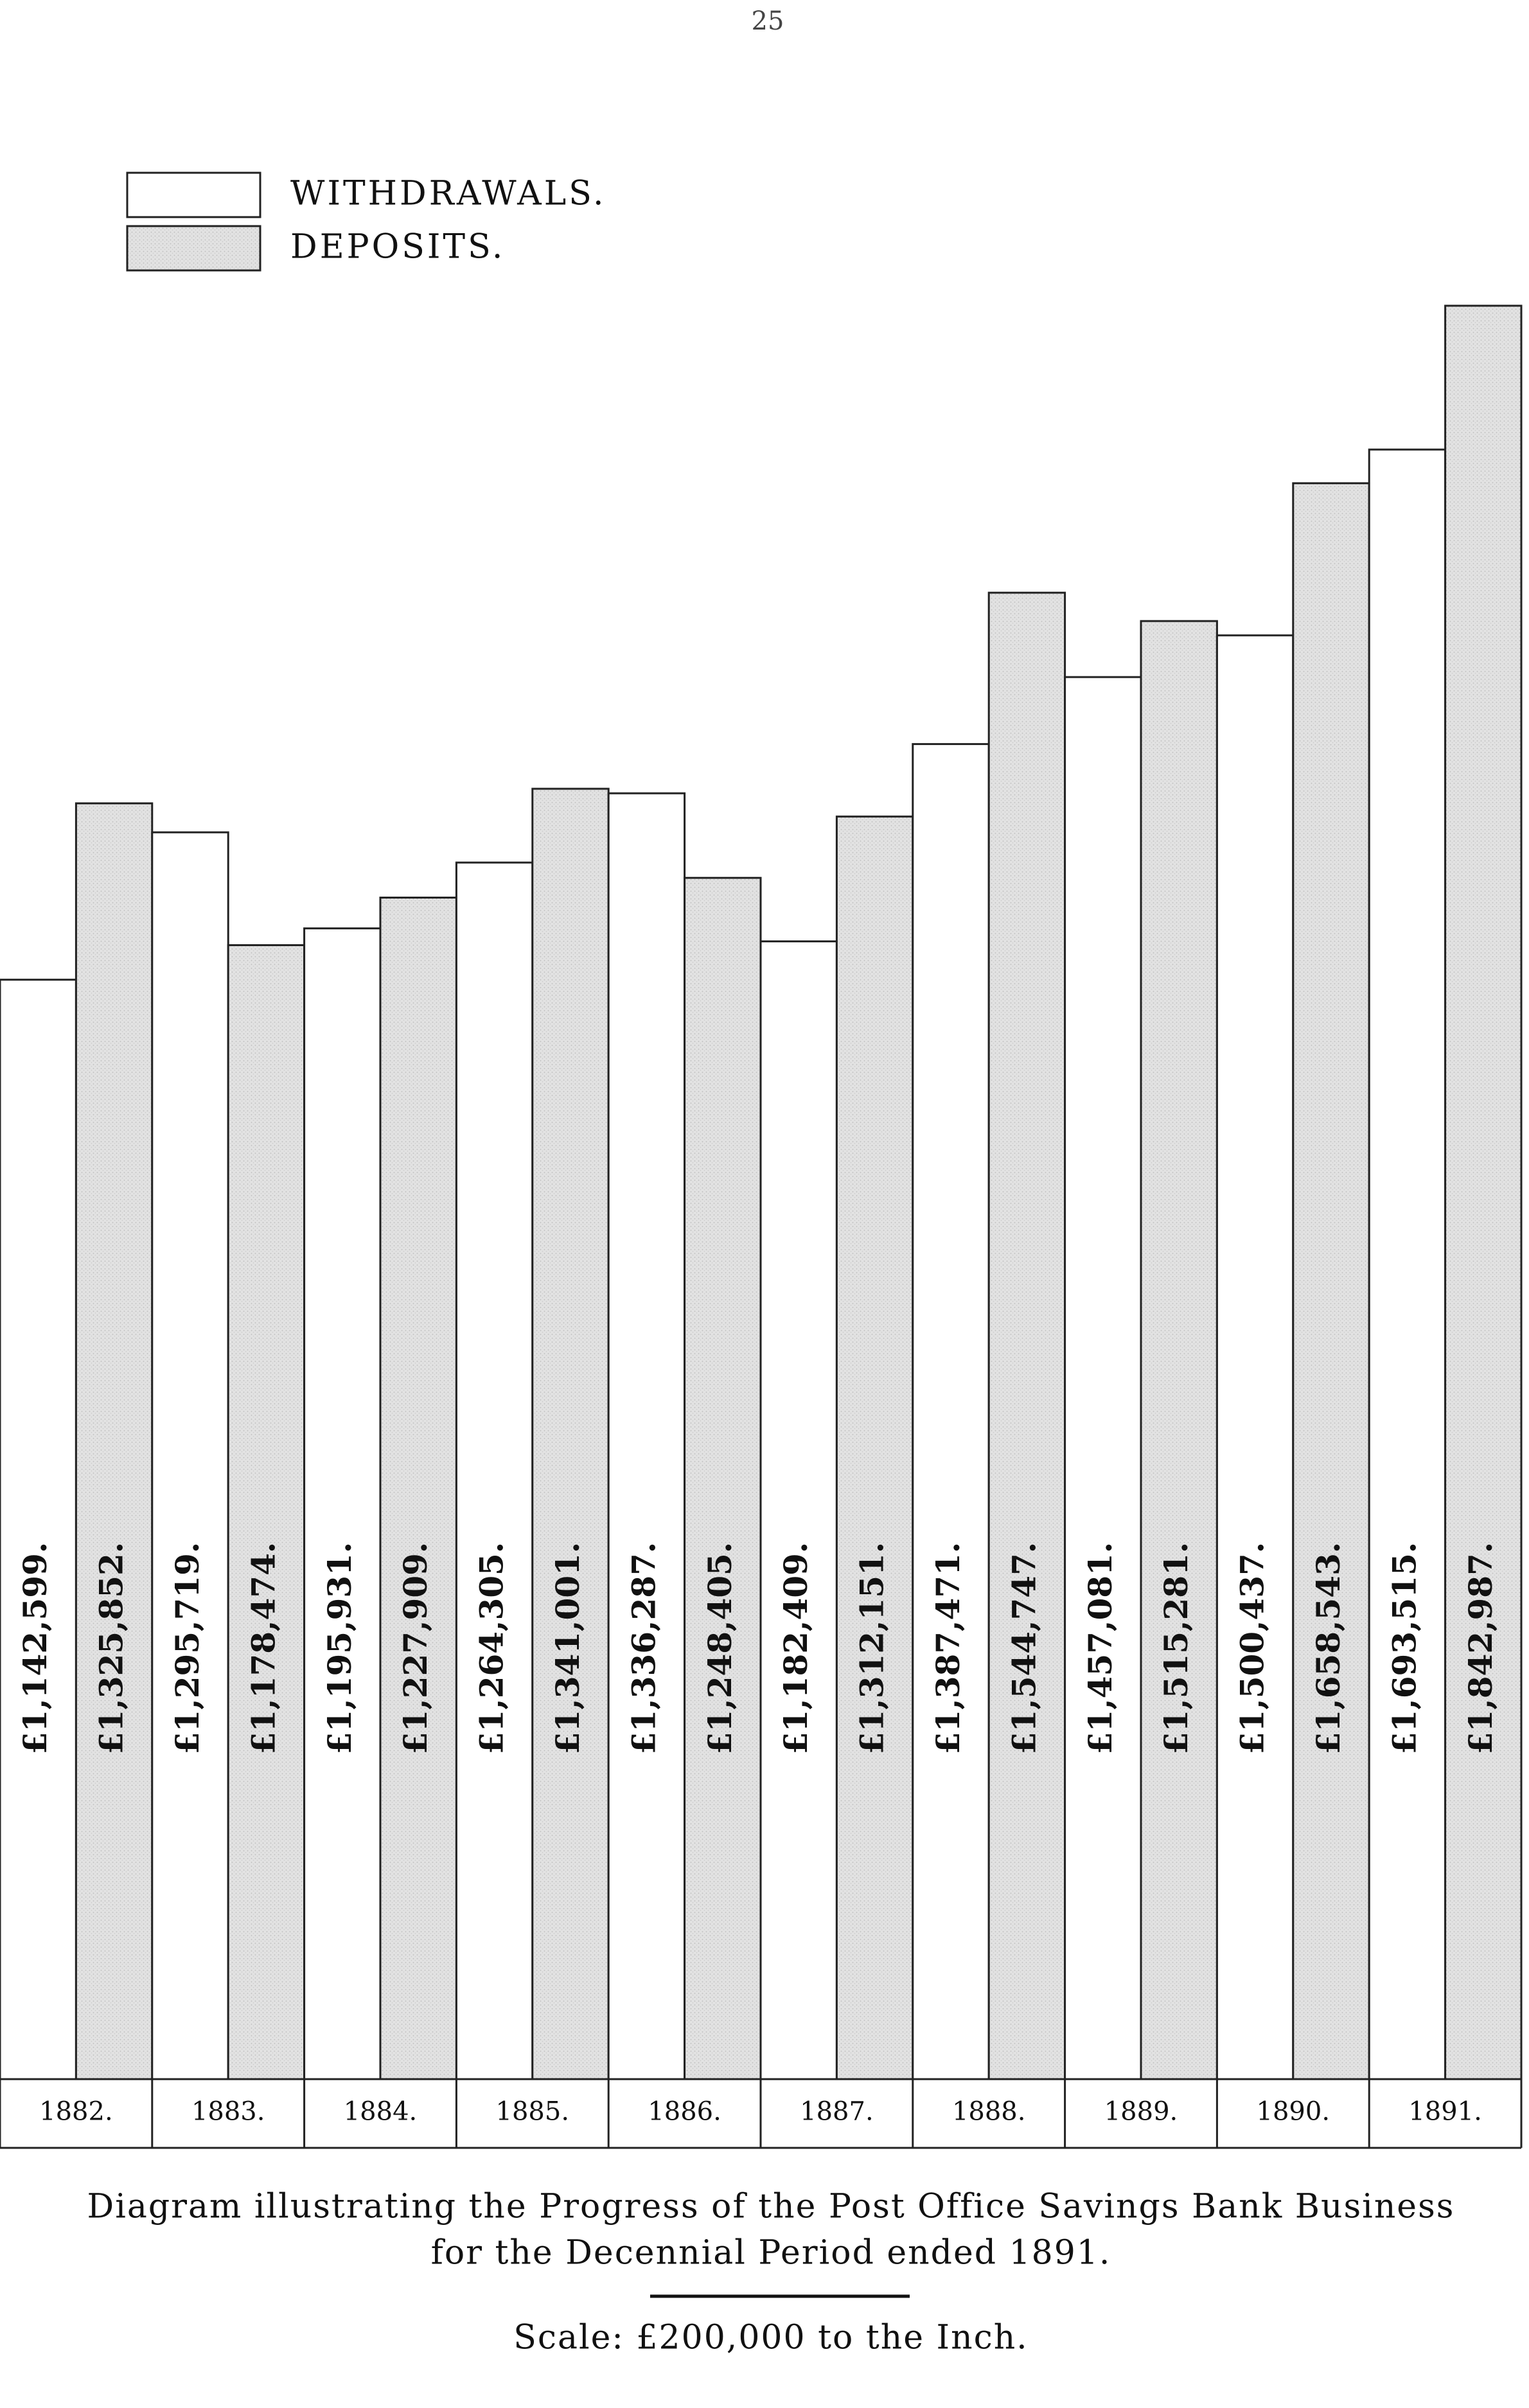  Describe the element at coordinates (1141, 2112) in the screenshot. I see `x-tick-label: 1889.` at that location.